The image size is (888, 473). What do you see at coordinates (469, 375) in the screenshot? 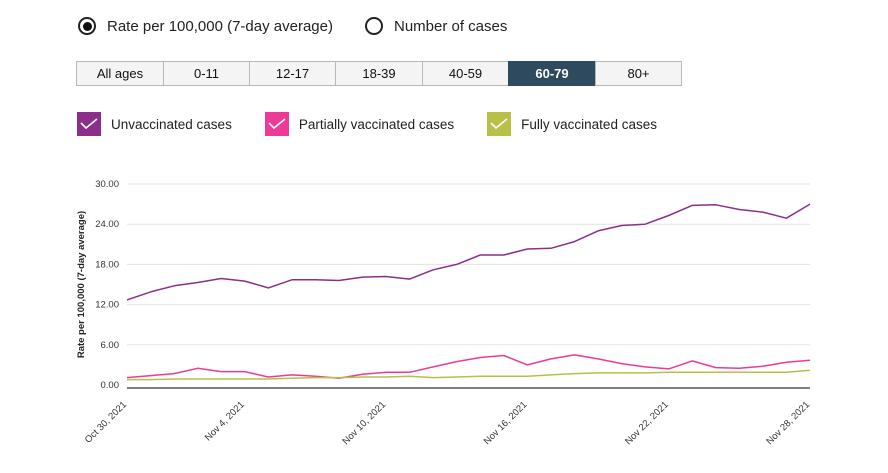
I see `series-line-fully` at bounding box center [469, 375].